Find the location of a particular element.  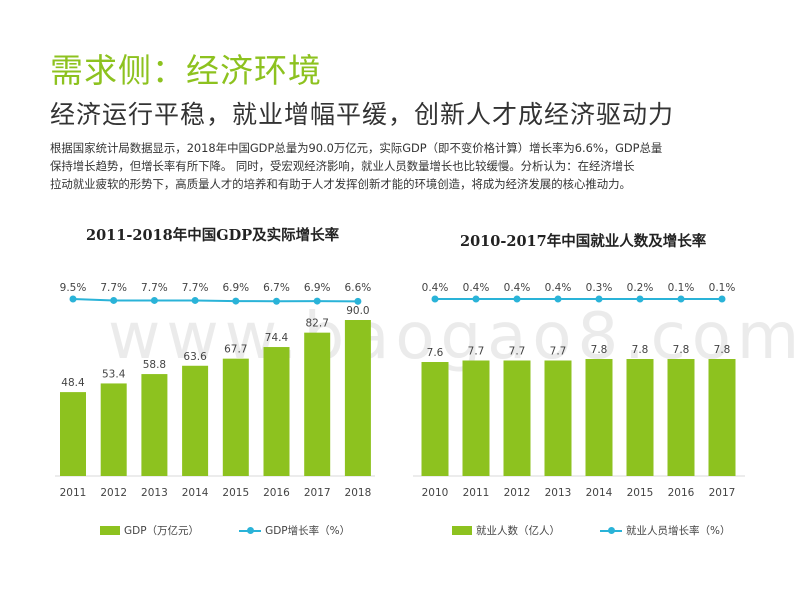

emp-bar-label-2012: 7.7 is located at coordinates (517, 352).